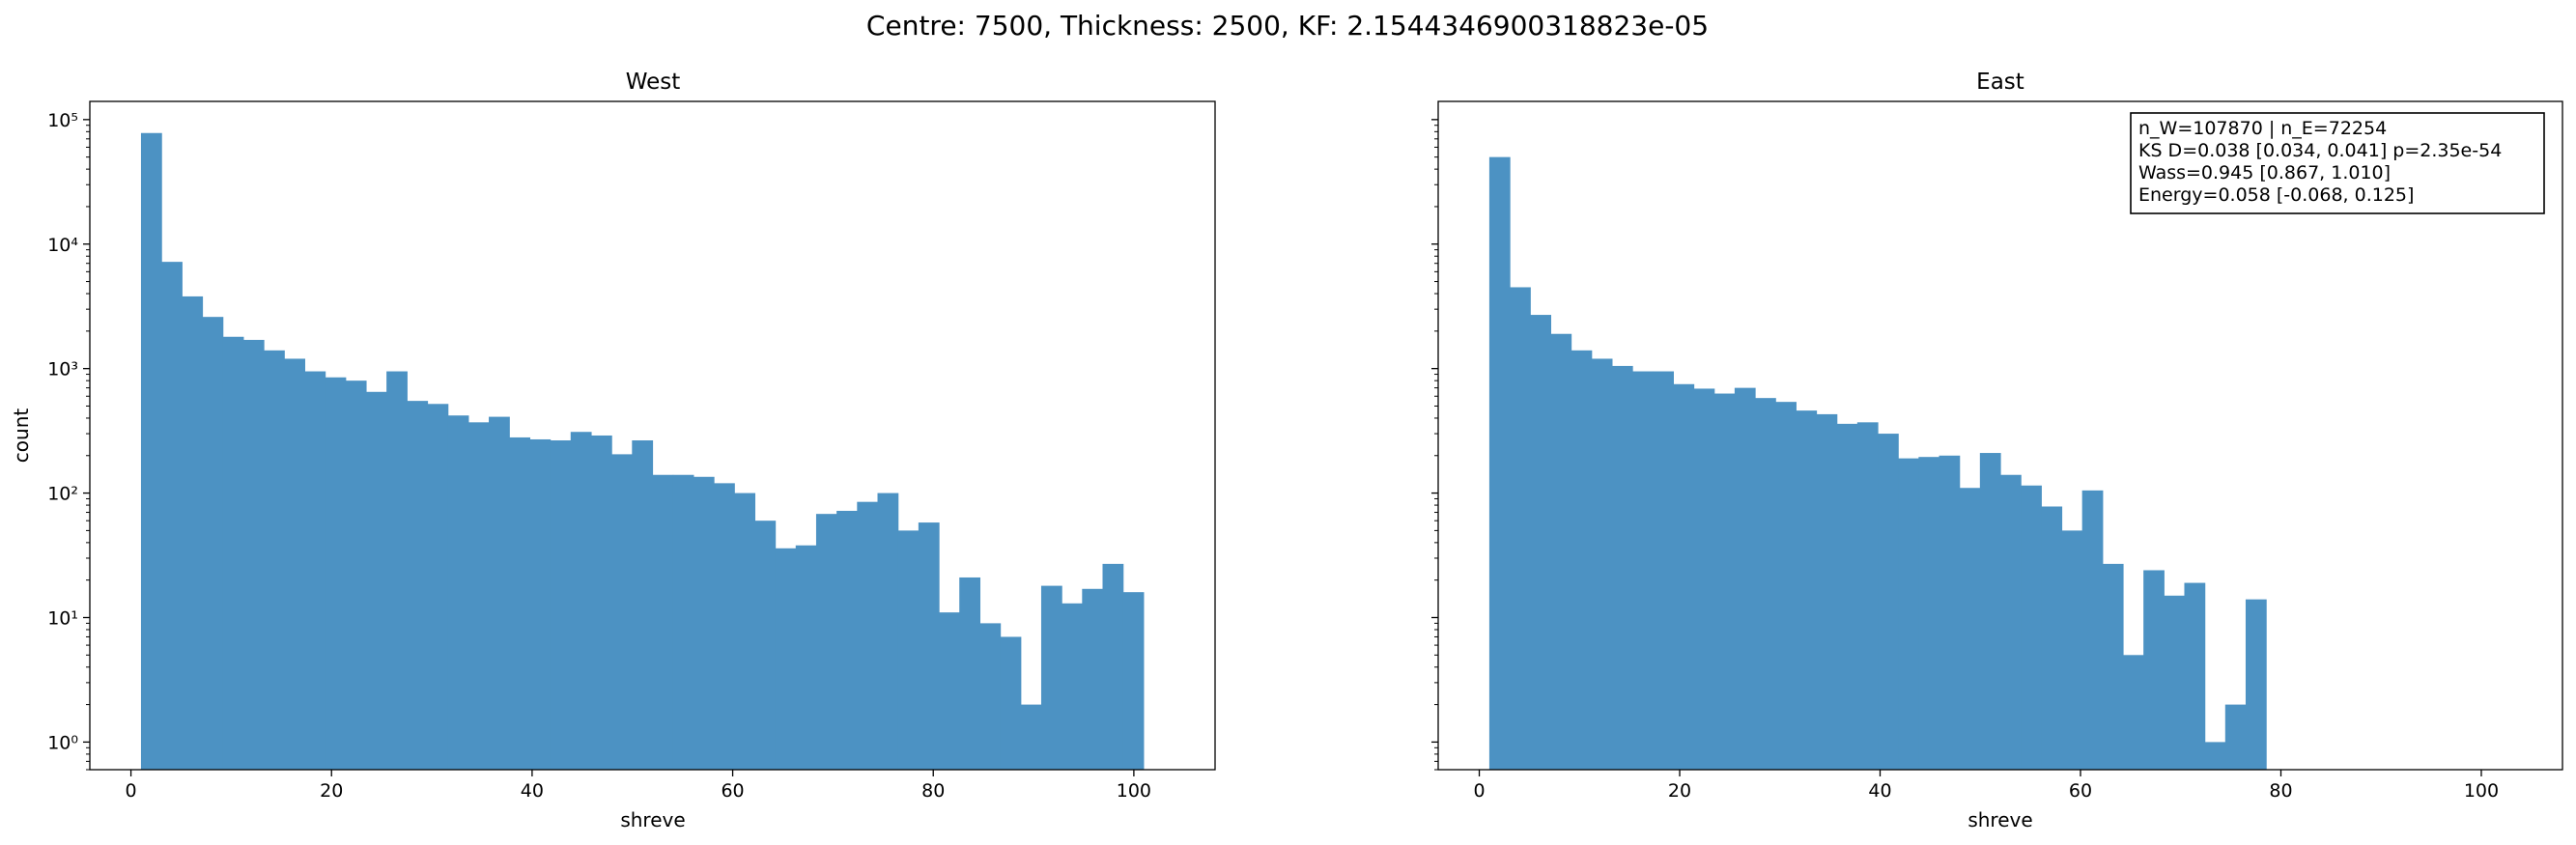 Image resolution: width=2576 pixels, height=845 pixels. I want to click on west-y-ticks: 10⁰ 10¹ 10² 10³ 10⁴ 10⁵, so click(68, 440).